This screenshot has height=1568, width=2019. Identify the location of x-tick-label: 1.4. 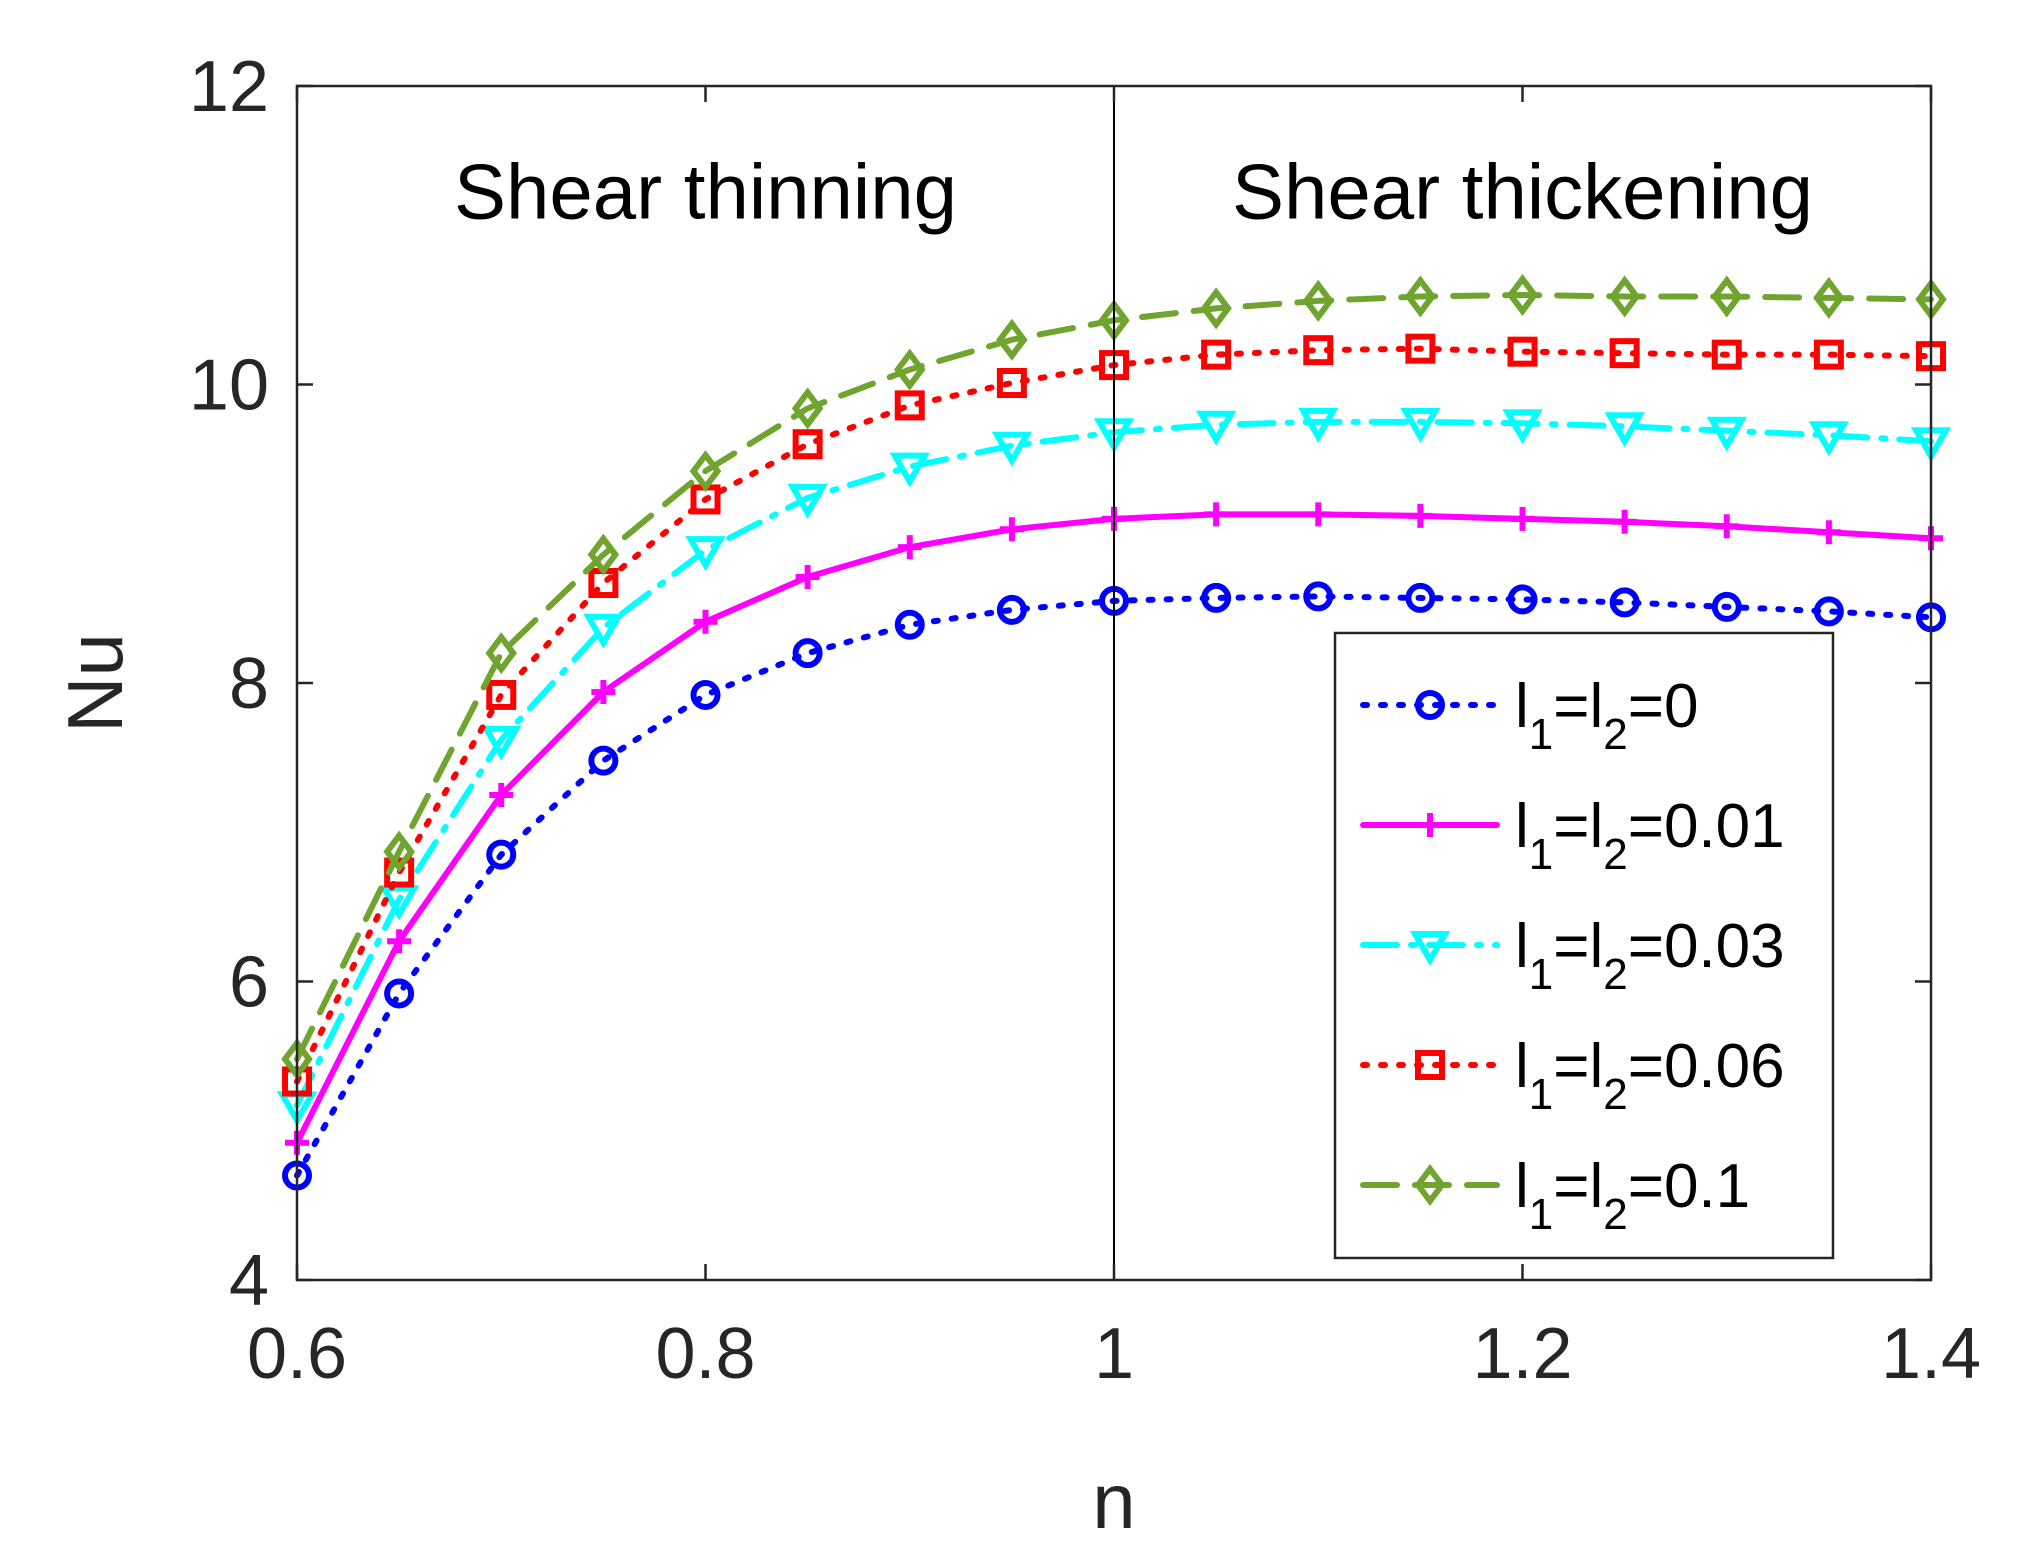
(1931, 1354).